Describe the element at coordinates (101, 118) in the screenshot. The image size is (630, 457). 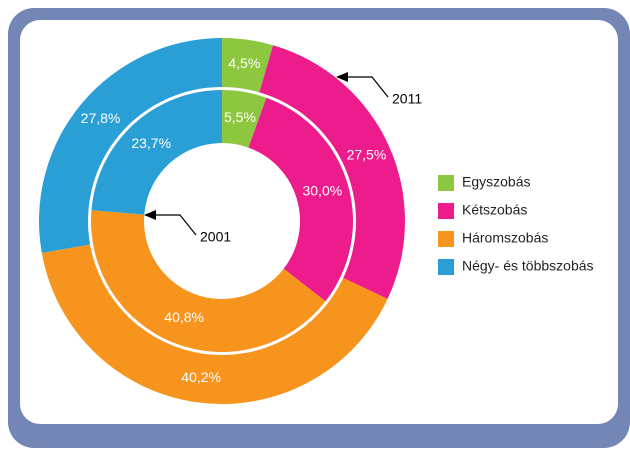
I see `value-label: 27,8%` at that location.